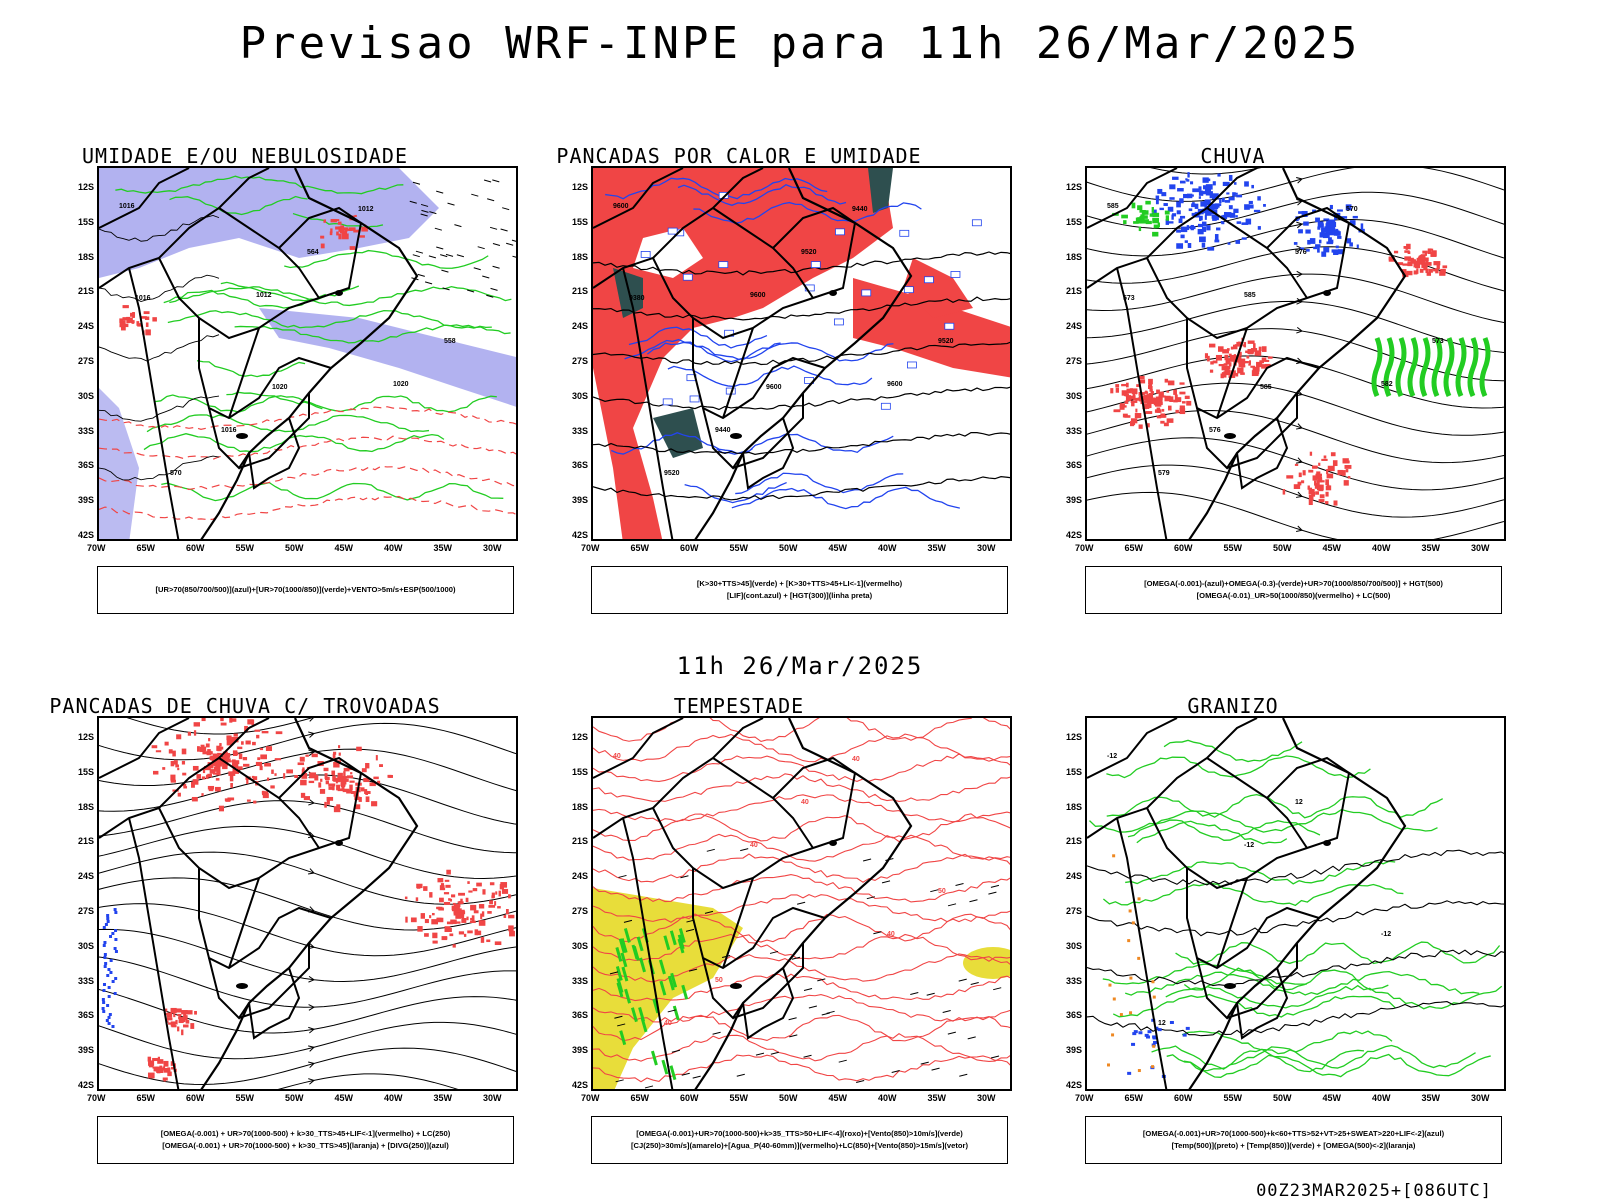 This screenshot has height=1201, width=1600. Describe the element at coordinates (1187, 1028) in the screenshot. I see `hail-blue` at that location.